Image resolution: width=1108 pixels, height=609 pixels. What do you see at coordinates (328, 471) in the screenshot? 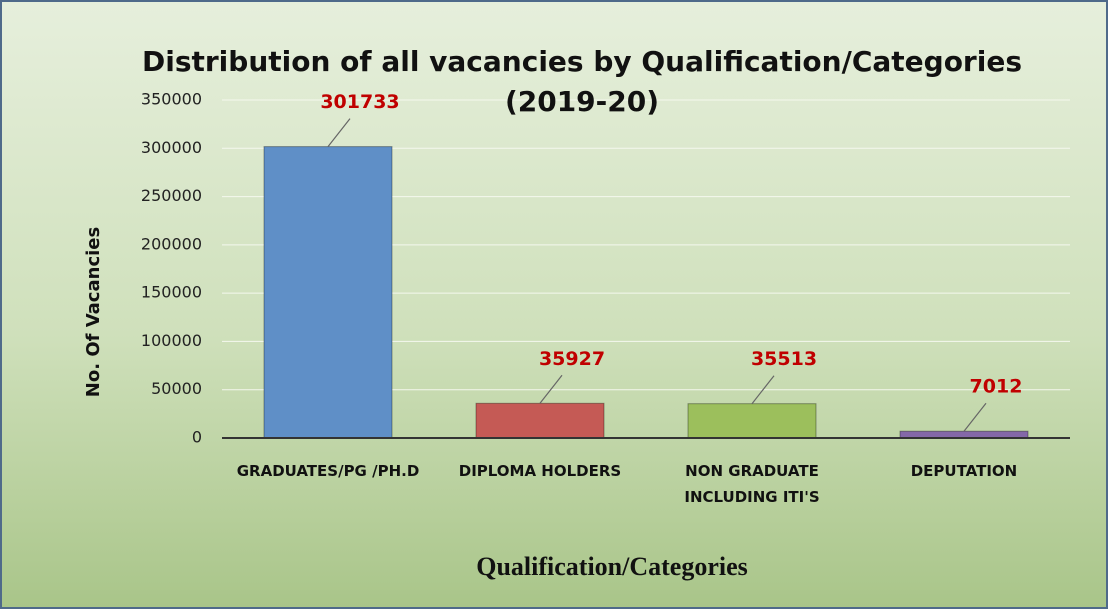
I see `x-tick-label: GRADUATES/PG /PH.D` at bounding box center [328, 471].